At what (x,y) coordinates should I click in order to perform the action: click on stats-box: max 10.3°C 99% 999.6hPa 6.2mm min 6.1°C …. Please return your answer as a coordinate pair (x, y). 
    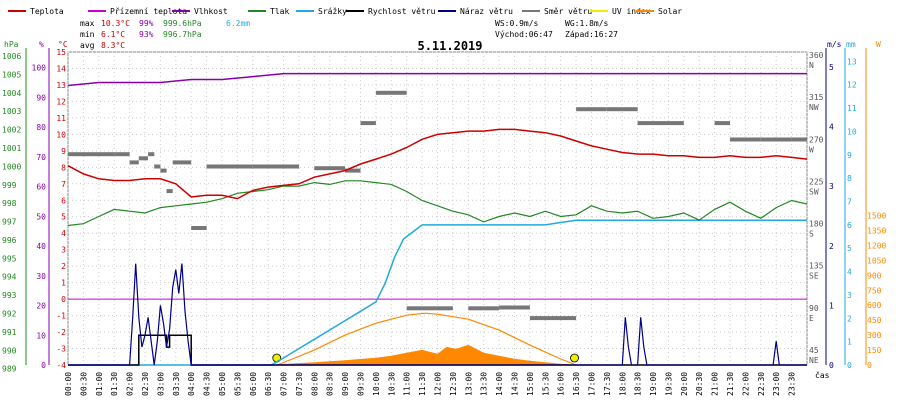
    Looking at the image, I should click on (349, 34).